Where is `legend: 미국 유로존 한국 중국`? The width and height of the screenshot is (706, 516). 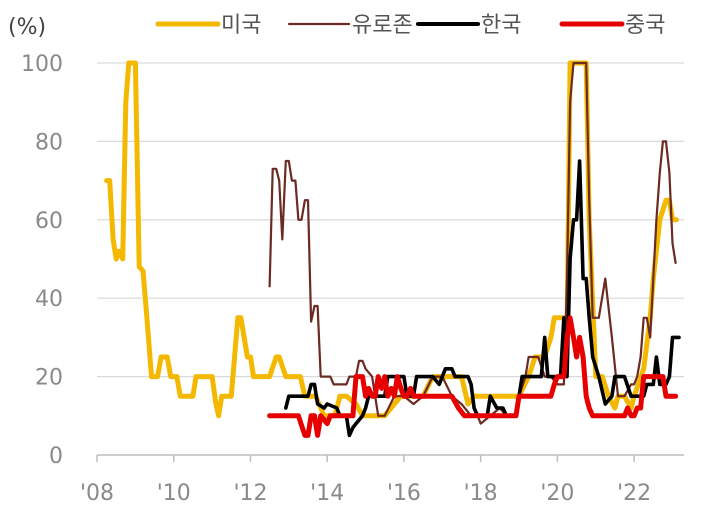
legend: 미국 유로존 한국 중국 is located at coordinates (410, 25).